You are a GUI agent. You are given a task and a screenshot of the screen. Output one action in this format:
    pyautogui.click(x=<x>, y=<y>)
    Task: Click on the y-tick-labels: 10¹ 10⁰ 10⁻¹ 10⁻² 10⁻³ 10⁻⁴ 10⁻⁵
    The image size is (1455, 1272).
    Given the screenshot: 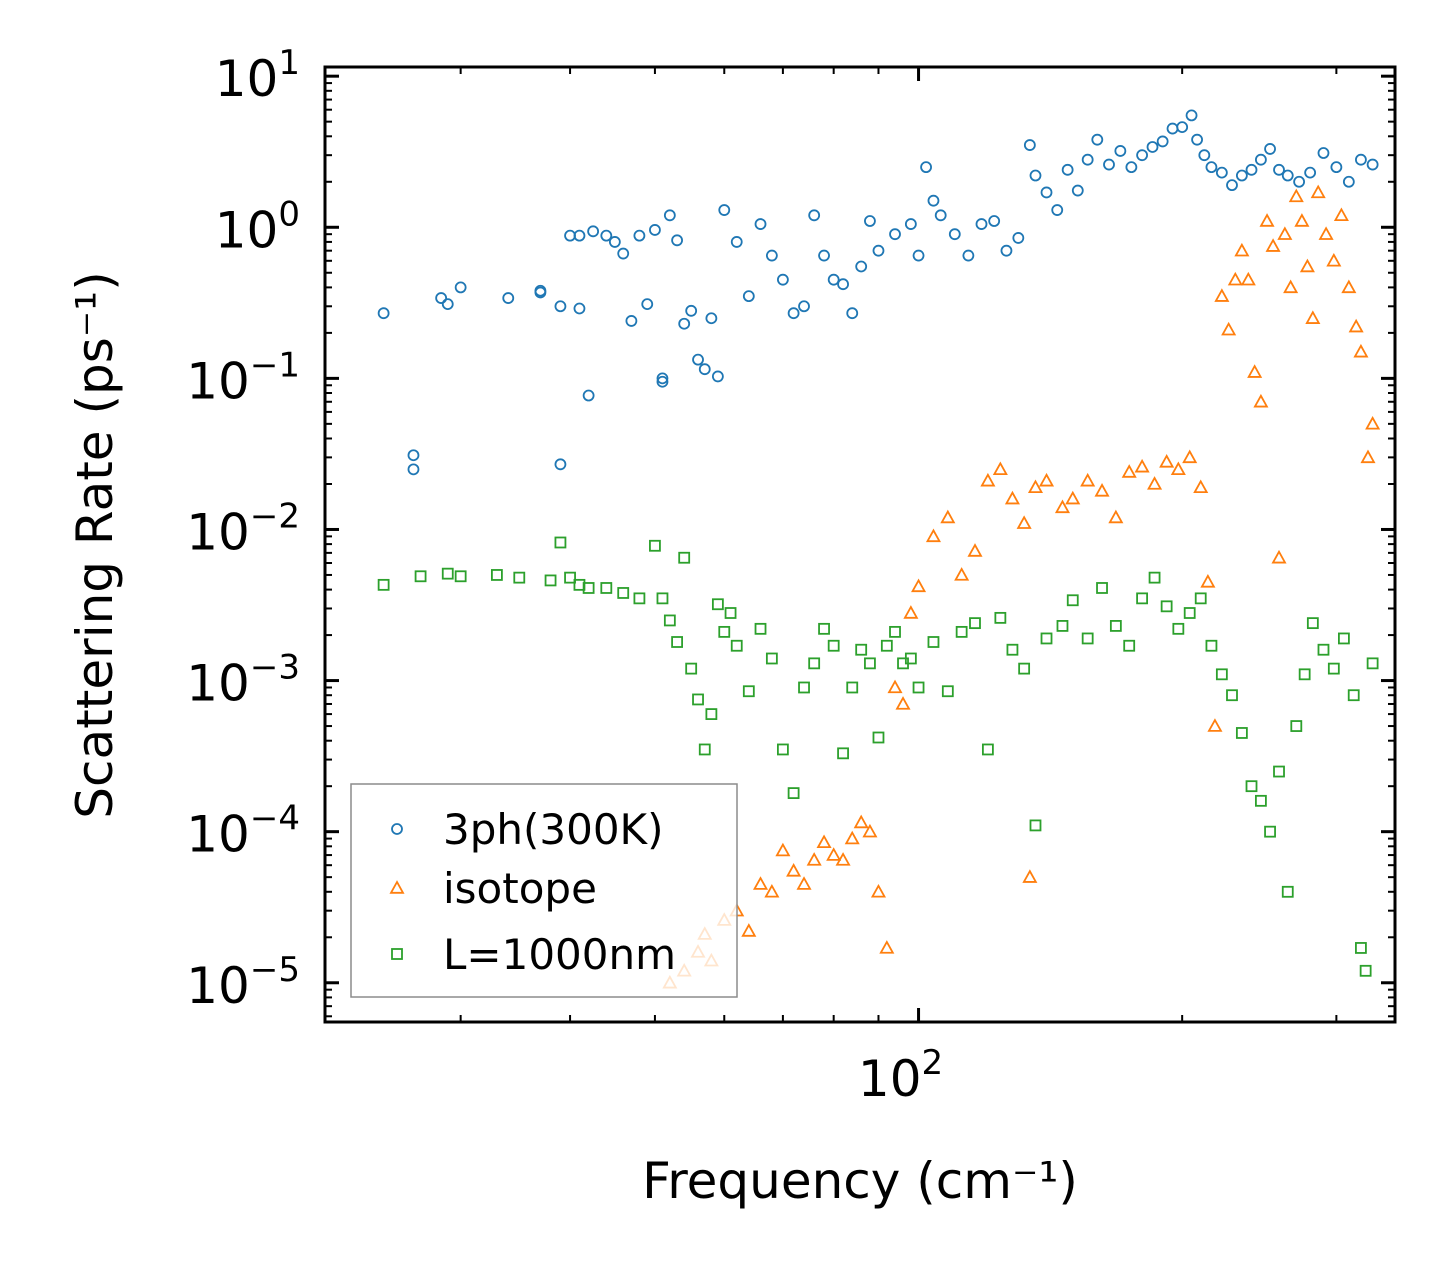 What is the action you would take?
    pyautogui.click(x=243, y=529)
    